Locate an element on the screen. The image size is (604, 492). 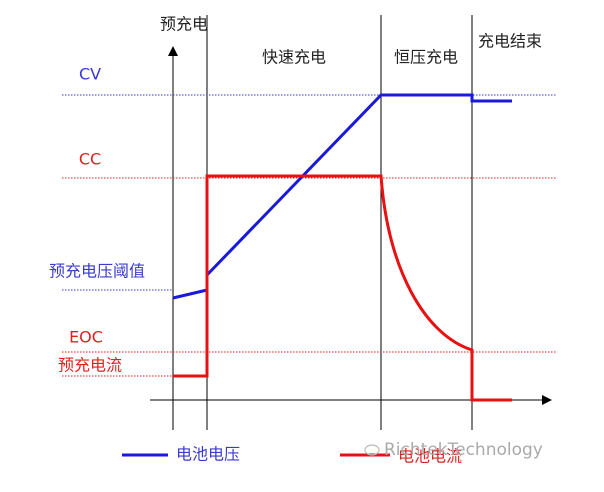
phase-label: 预充电 is located at coordinates (184, 24).